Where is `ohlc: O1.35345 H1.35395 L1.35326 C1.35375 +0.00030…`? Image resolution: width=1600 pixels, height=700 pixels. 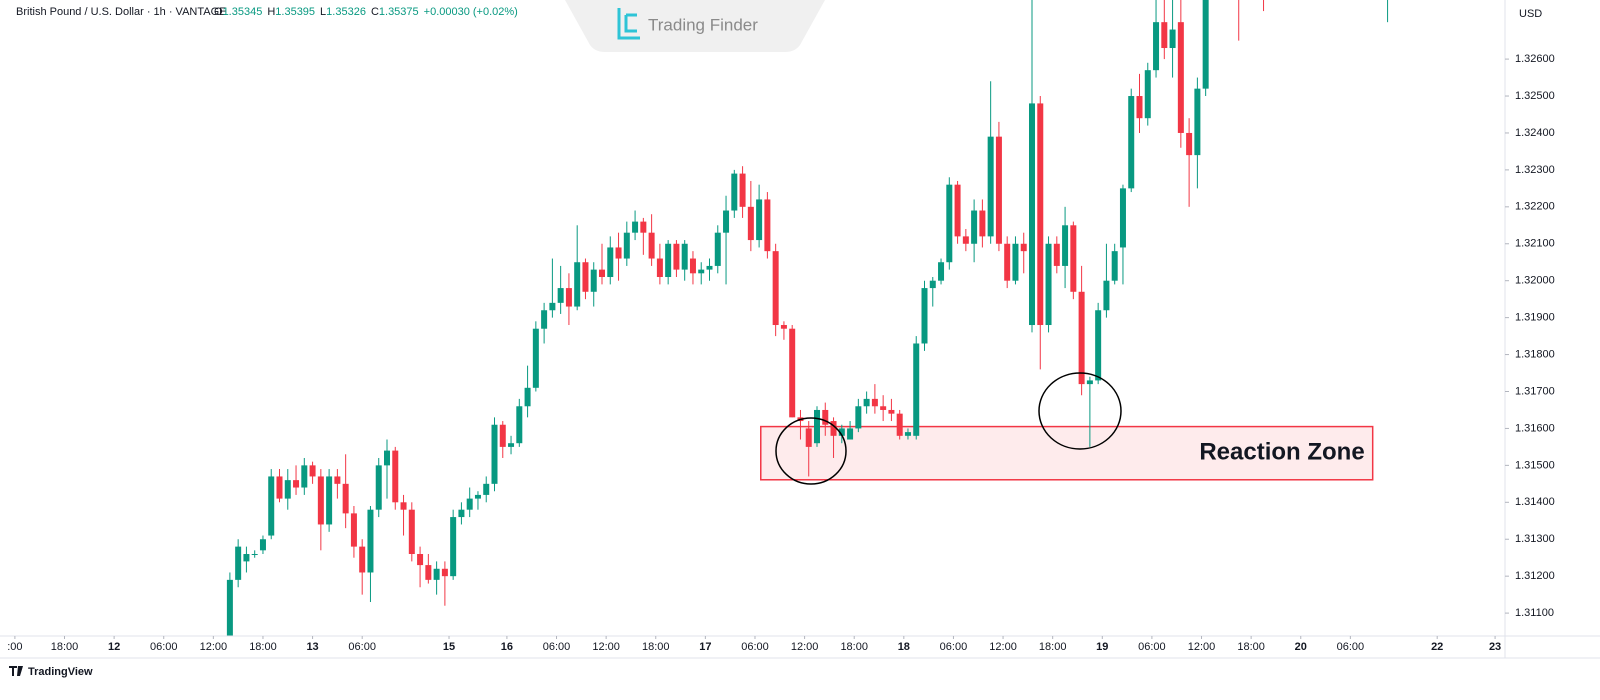 ohlc: O1.35345 H1.35395 L1.35326 C1.35375 +0.00030… is located at coordinates (366, 12).